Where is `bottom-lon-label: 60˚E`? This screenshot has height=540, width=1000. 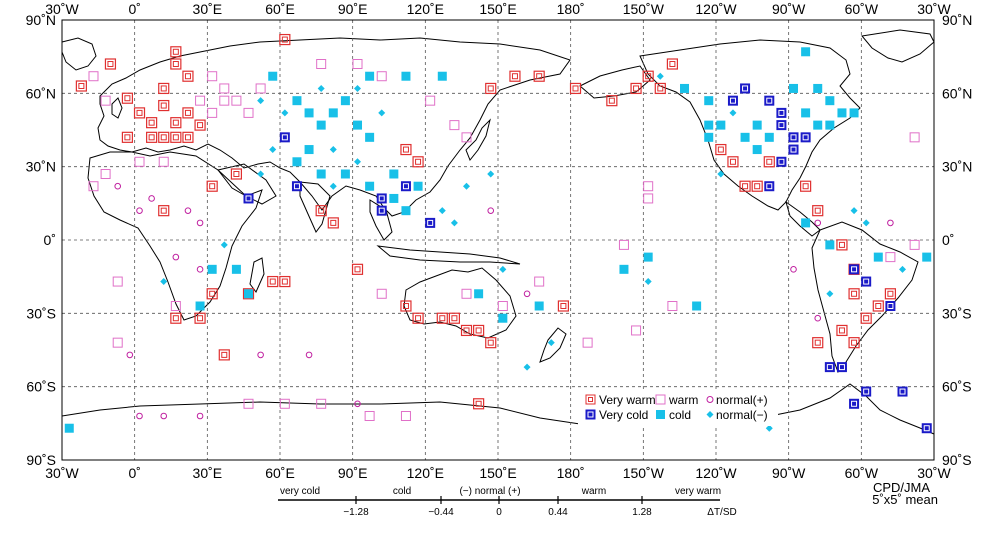
bottom-lon-label: 60˚E is located at coordinates (280, 473).